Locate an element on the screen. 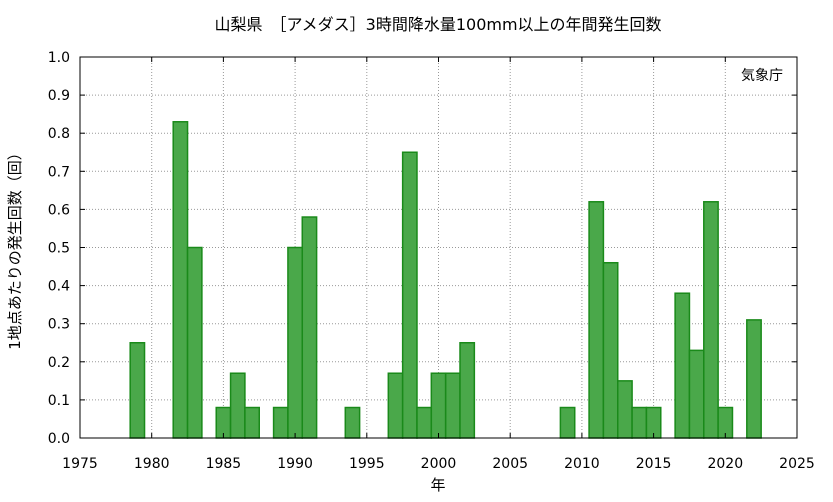 This screenshot has width=833, height=502. y-tick-label: 0.5 is located at coordinates (59, 249).